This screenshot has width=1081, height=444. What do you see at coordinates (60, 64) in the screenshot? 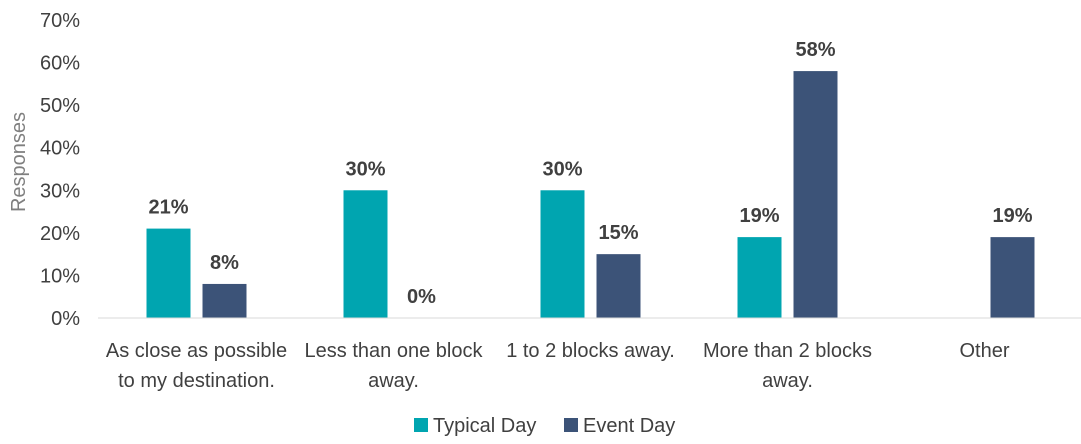
I see `y-tick-label: 60%` at bounding box center [60, 64].